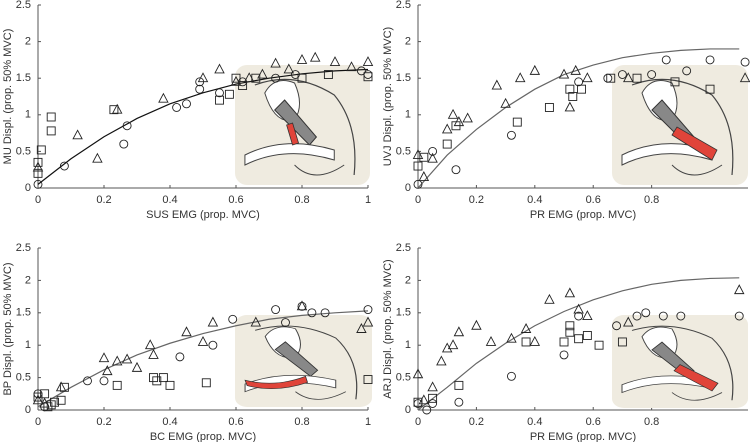 The image size is (750, 442). What do you see at coordinates (403, 313) in the screenshot?
I see `y-tick-label: 1.5` at bounding box center [403, 313].